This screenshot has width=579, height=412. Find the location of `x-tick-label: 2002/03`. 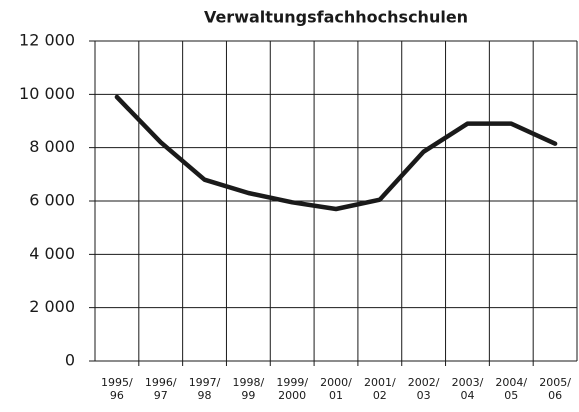

x-tick-label: 2002/03 is located at coordinates (424, 389).